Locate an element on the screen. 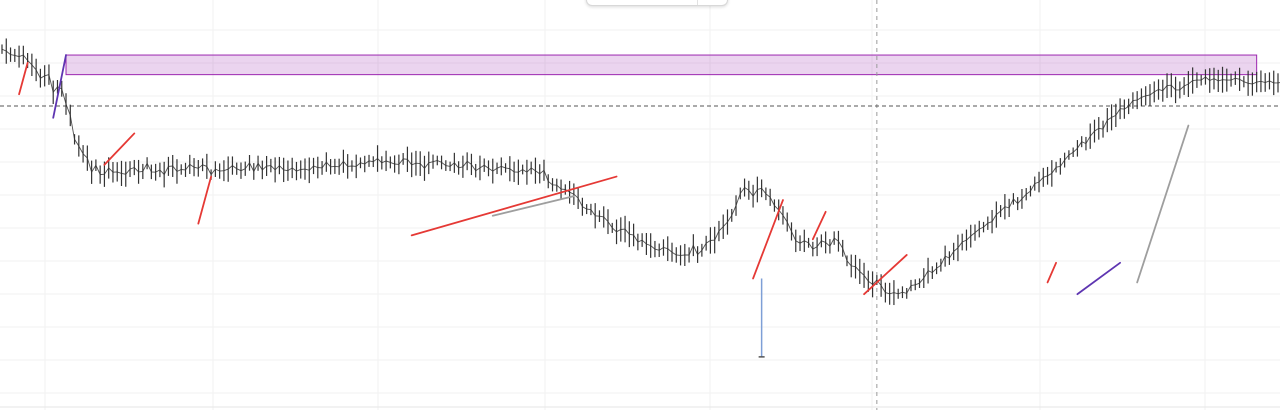 This screenshot has height=410, width=1280. resistance-zone is located at coordinates (661, 65).